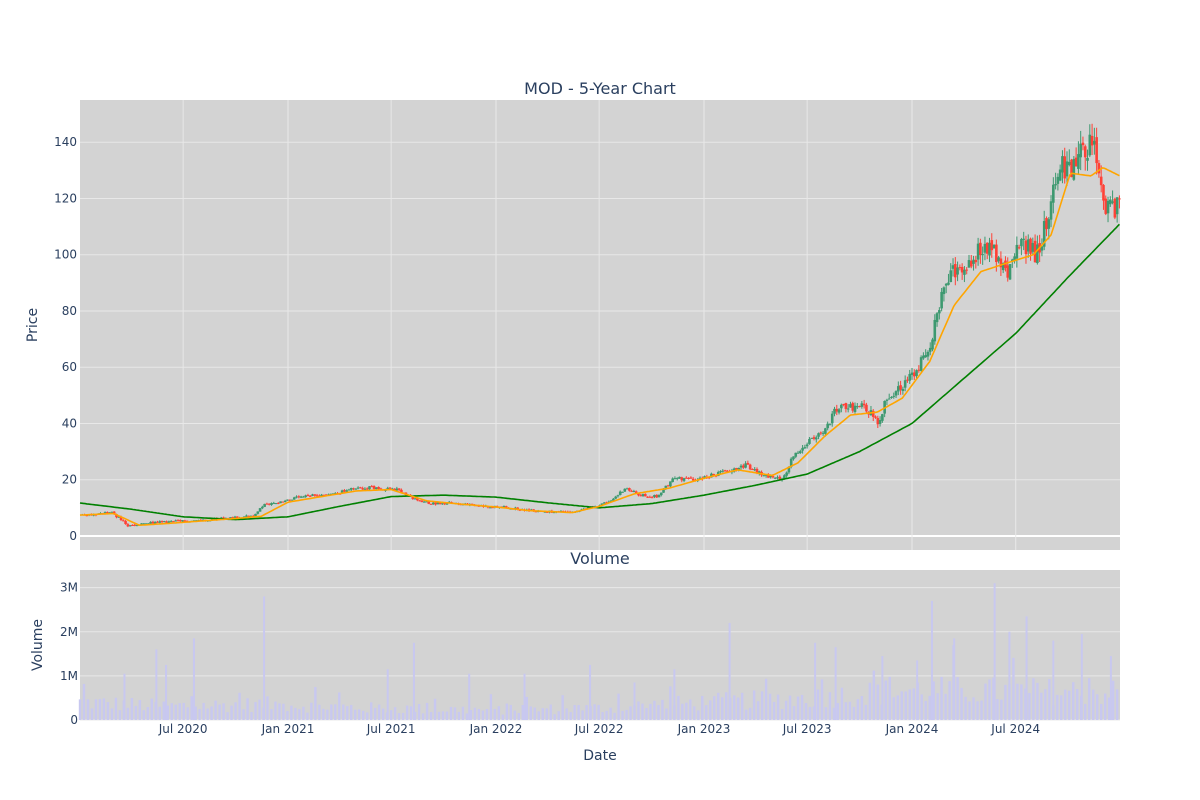  What do you see at coordinates (496, 729) in the screenshot?
I see `x-tick-label: Jan 2022` at bounding box center [496, 729].